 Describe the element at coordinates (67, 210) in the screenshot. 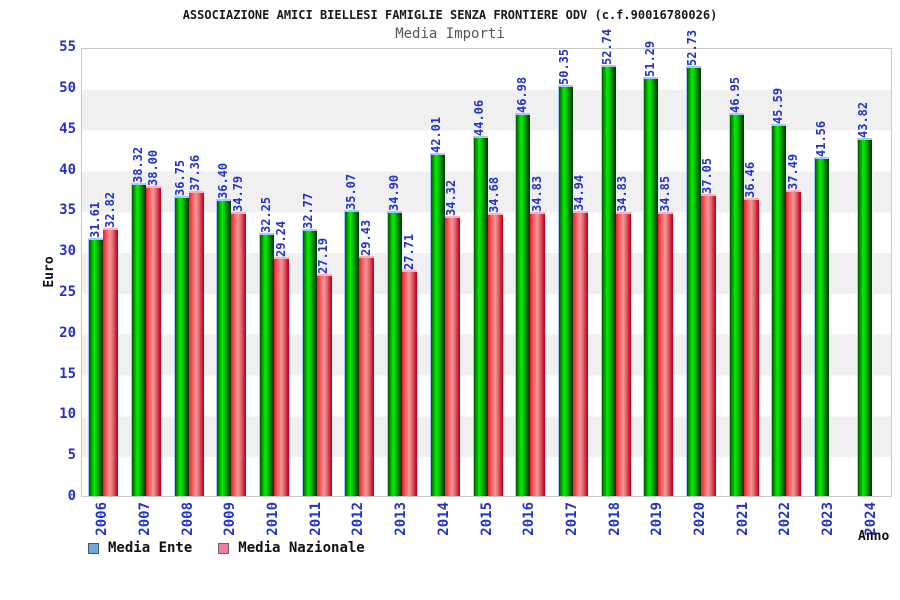

I see `y-axis-tick: 35` at that location.